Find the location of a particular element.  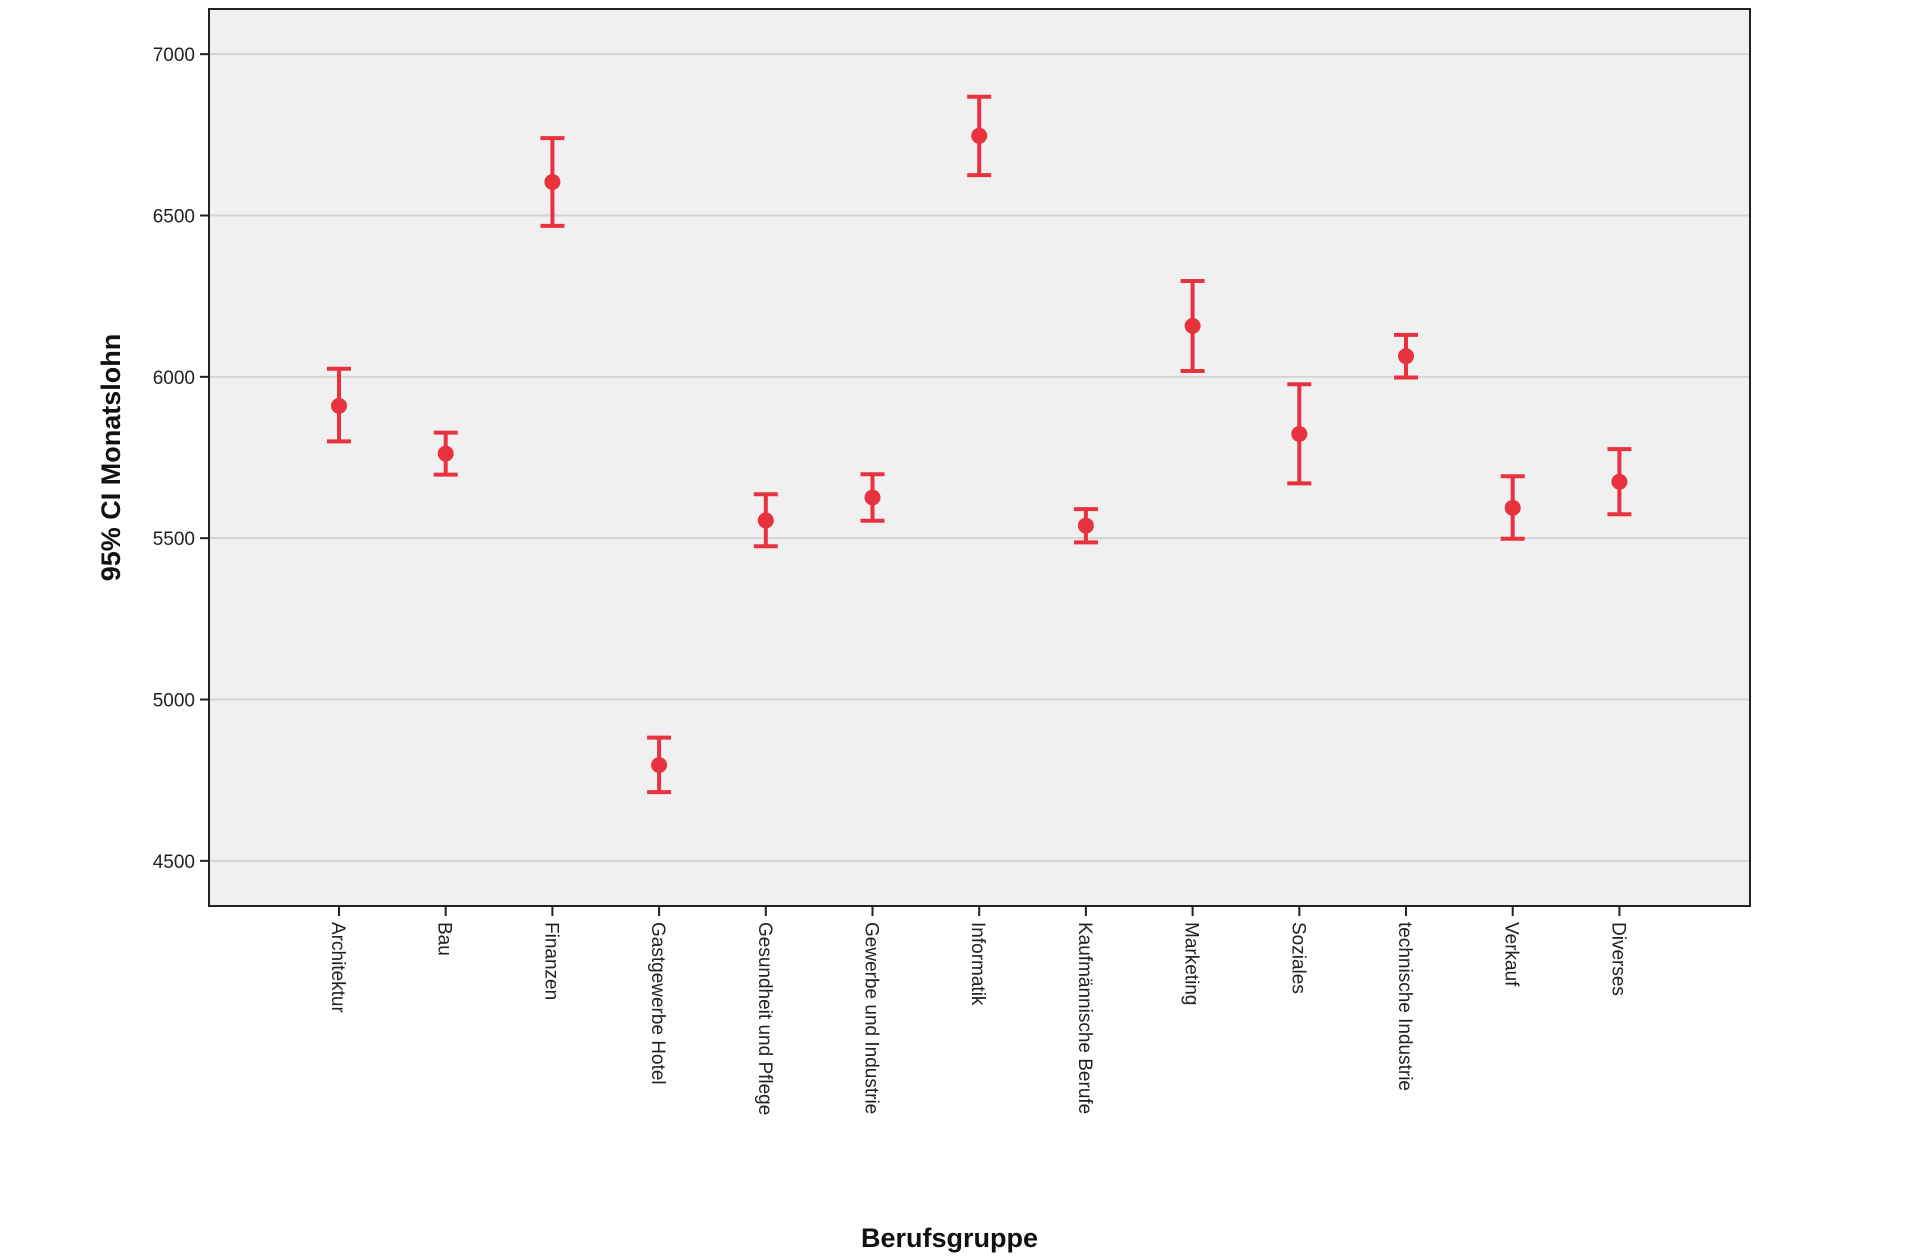

x-tick-label: Gewerbe und Industrie is located at coordinates (871, 1018).